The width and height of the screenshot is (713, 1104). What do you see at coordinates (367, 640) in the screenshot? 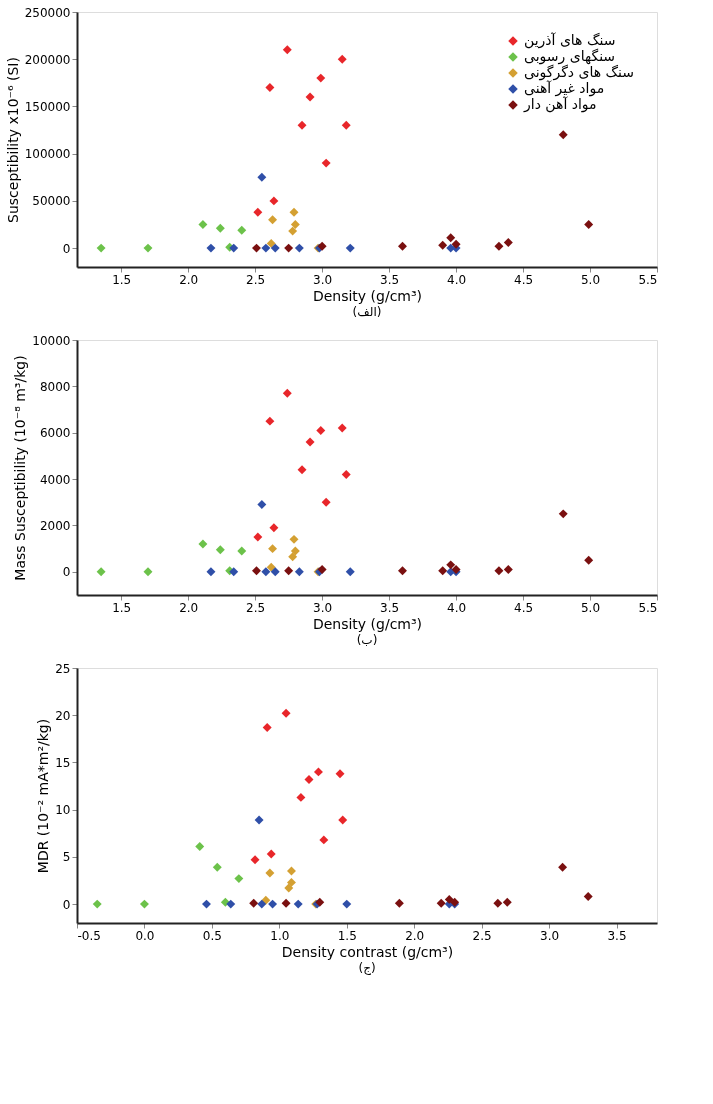
I see `text: (ب)` at bounding box center [367, 640].